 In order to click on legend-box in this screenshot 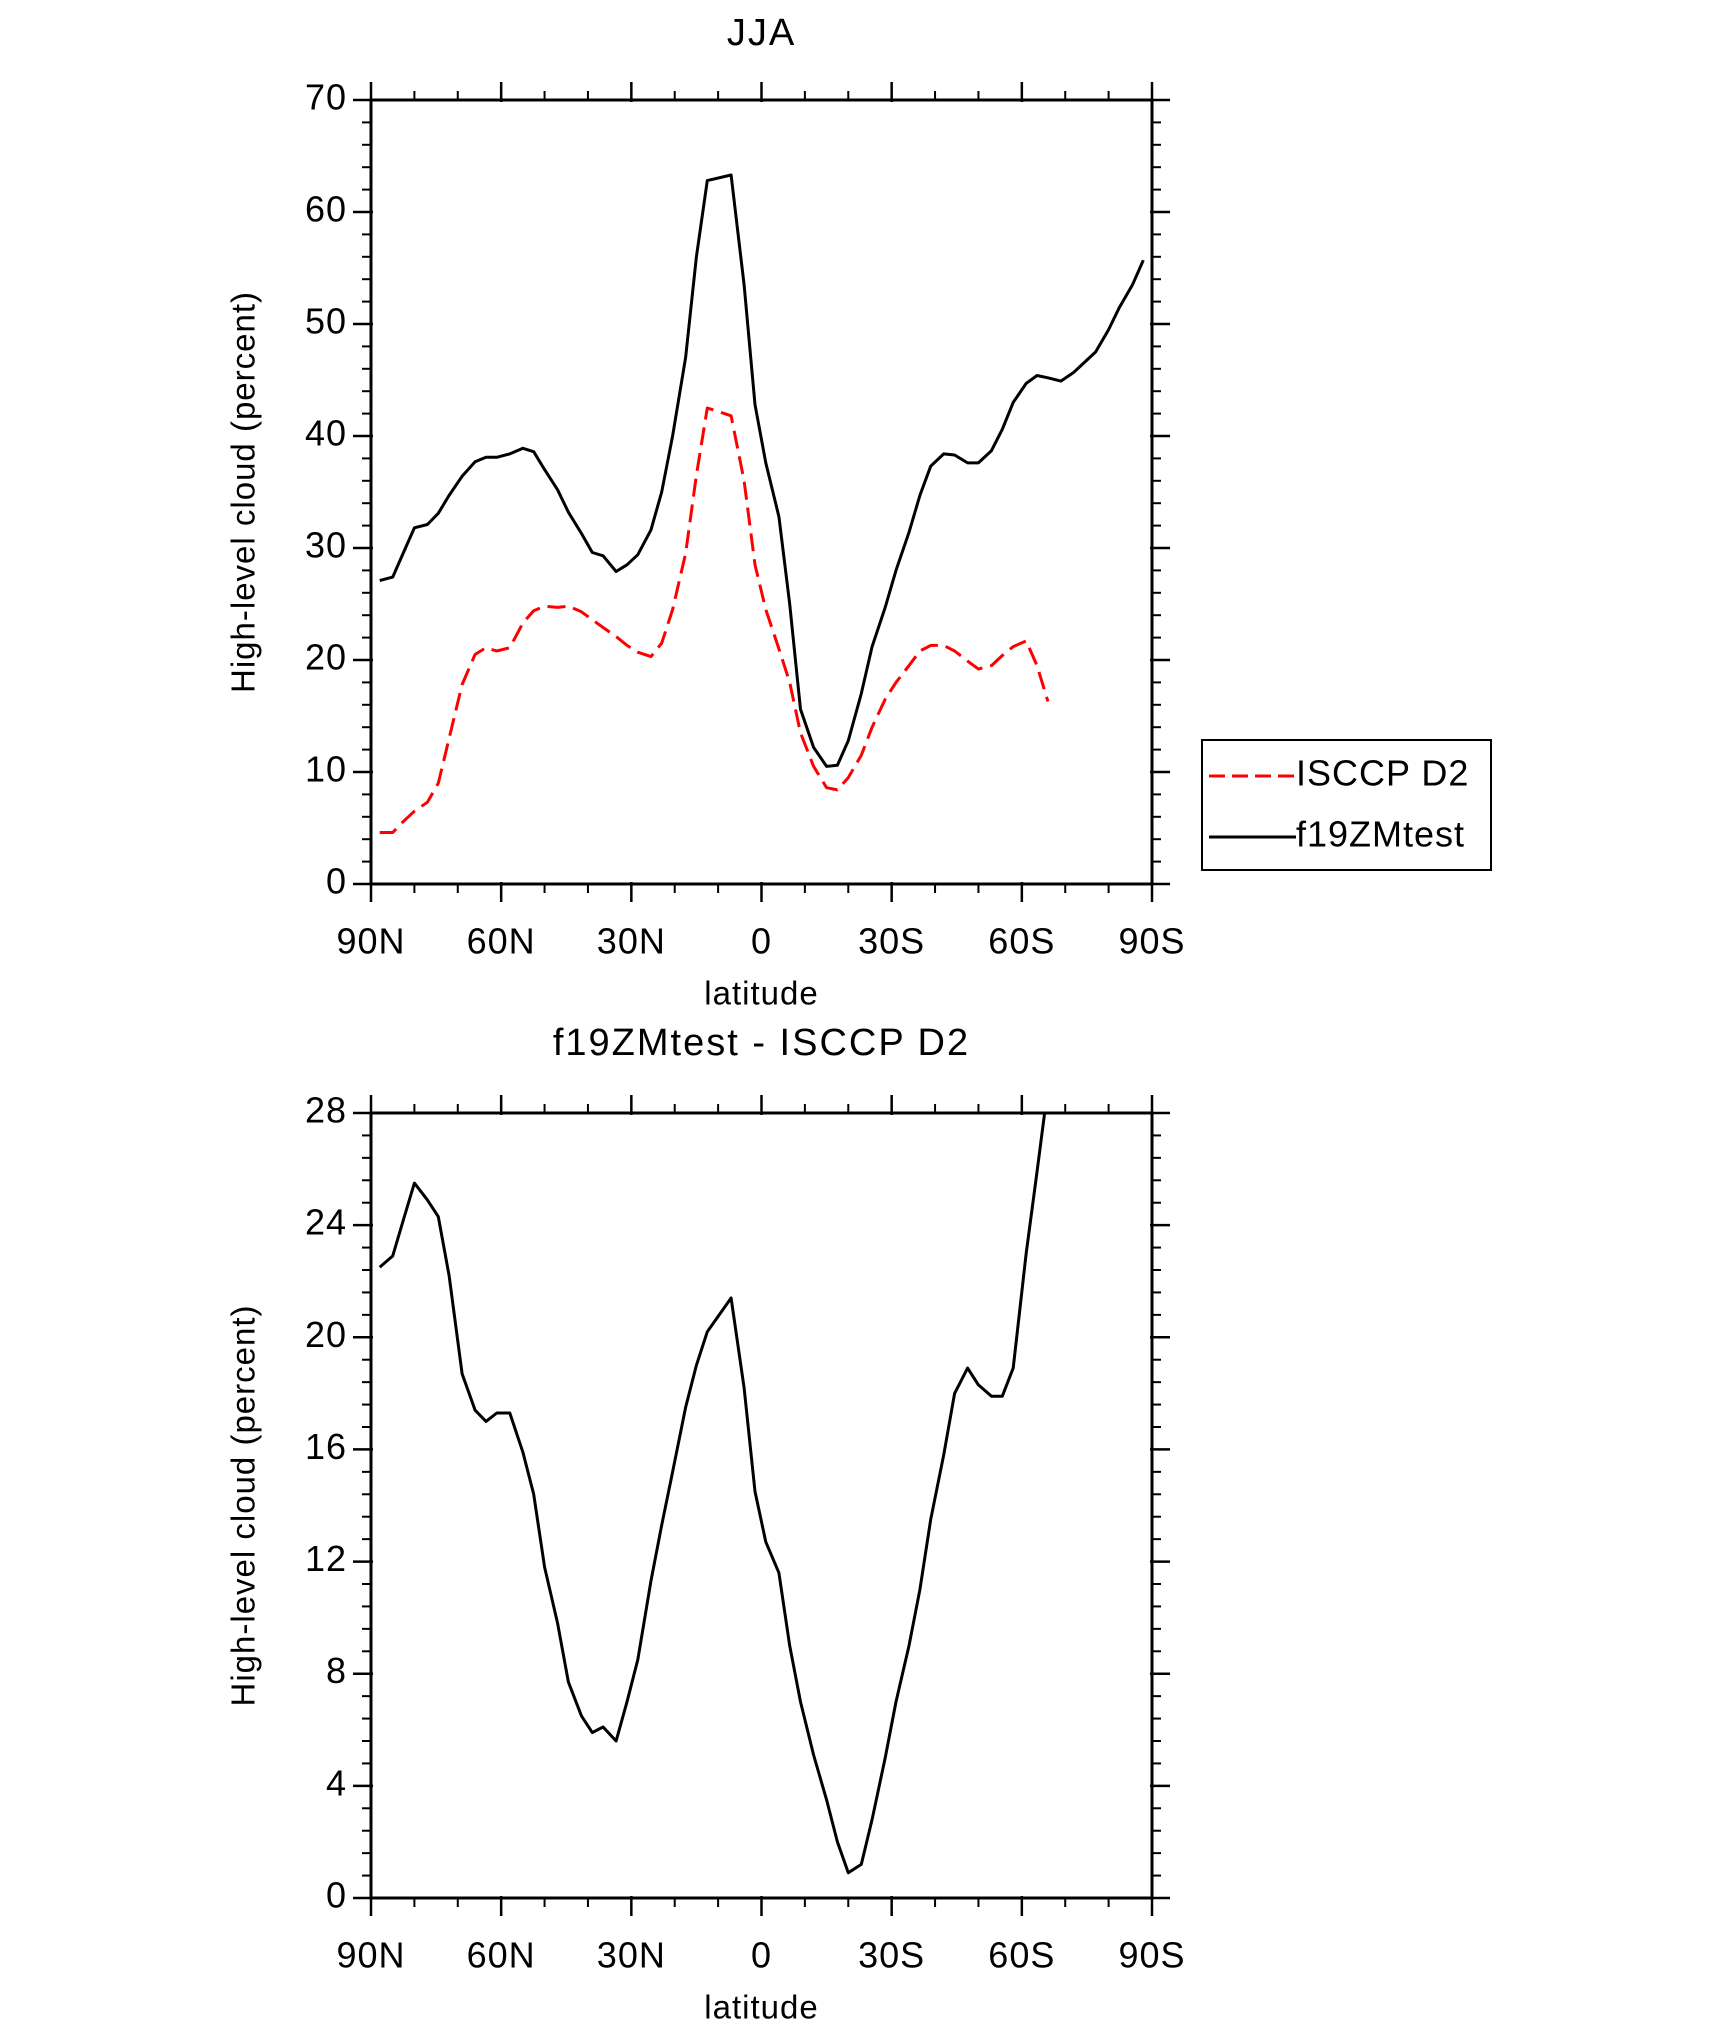, I will do `click(1346, 805)`.